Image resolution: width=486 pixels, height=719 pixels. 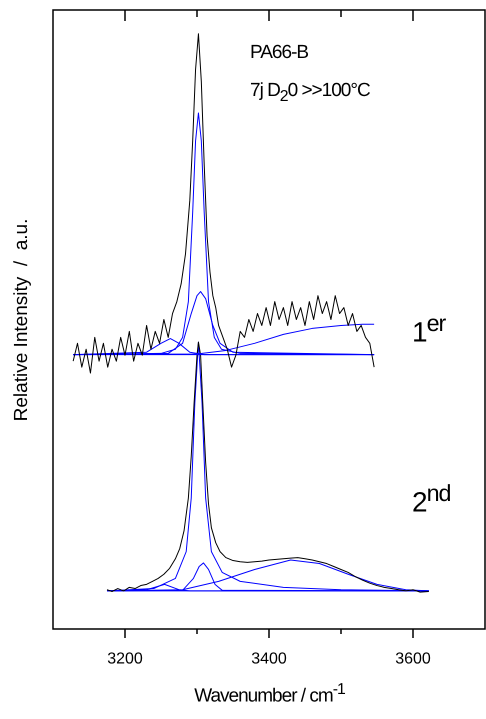 What do you see at coordinates (310, 93) in the screenshot?
I see `annotation: 7j D$_{2}$0 >>100°C` at bounding box center [310, 93].